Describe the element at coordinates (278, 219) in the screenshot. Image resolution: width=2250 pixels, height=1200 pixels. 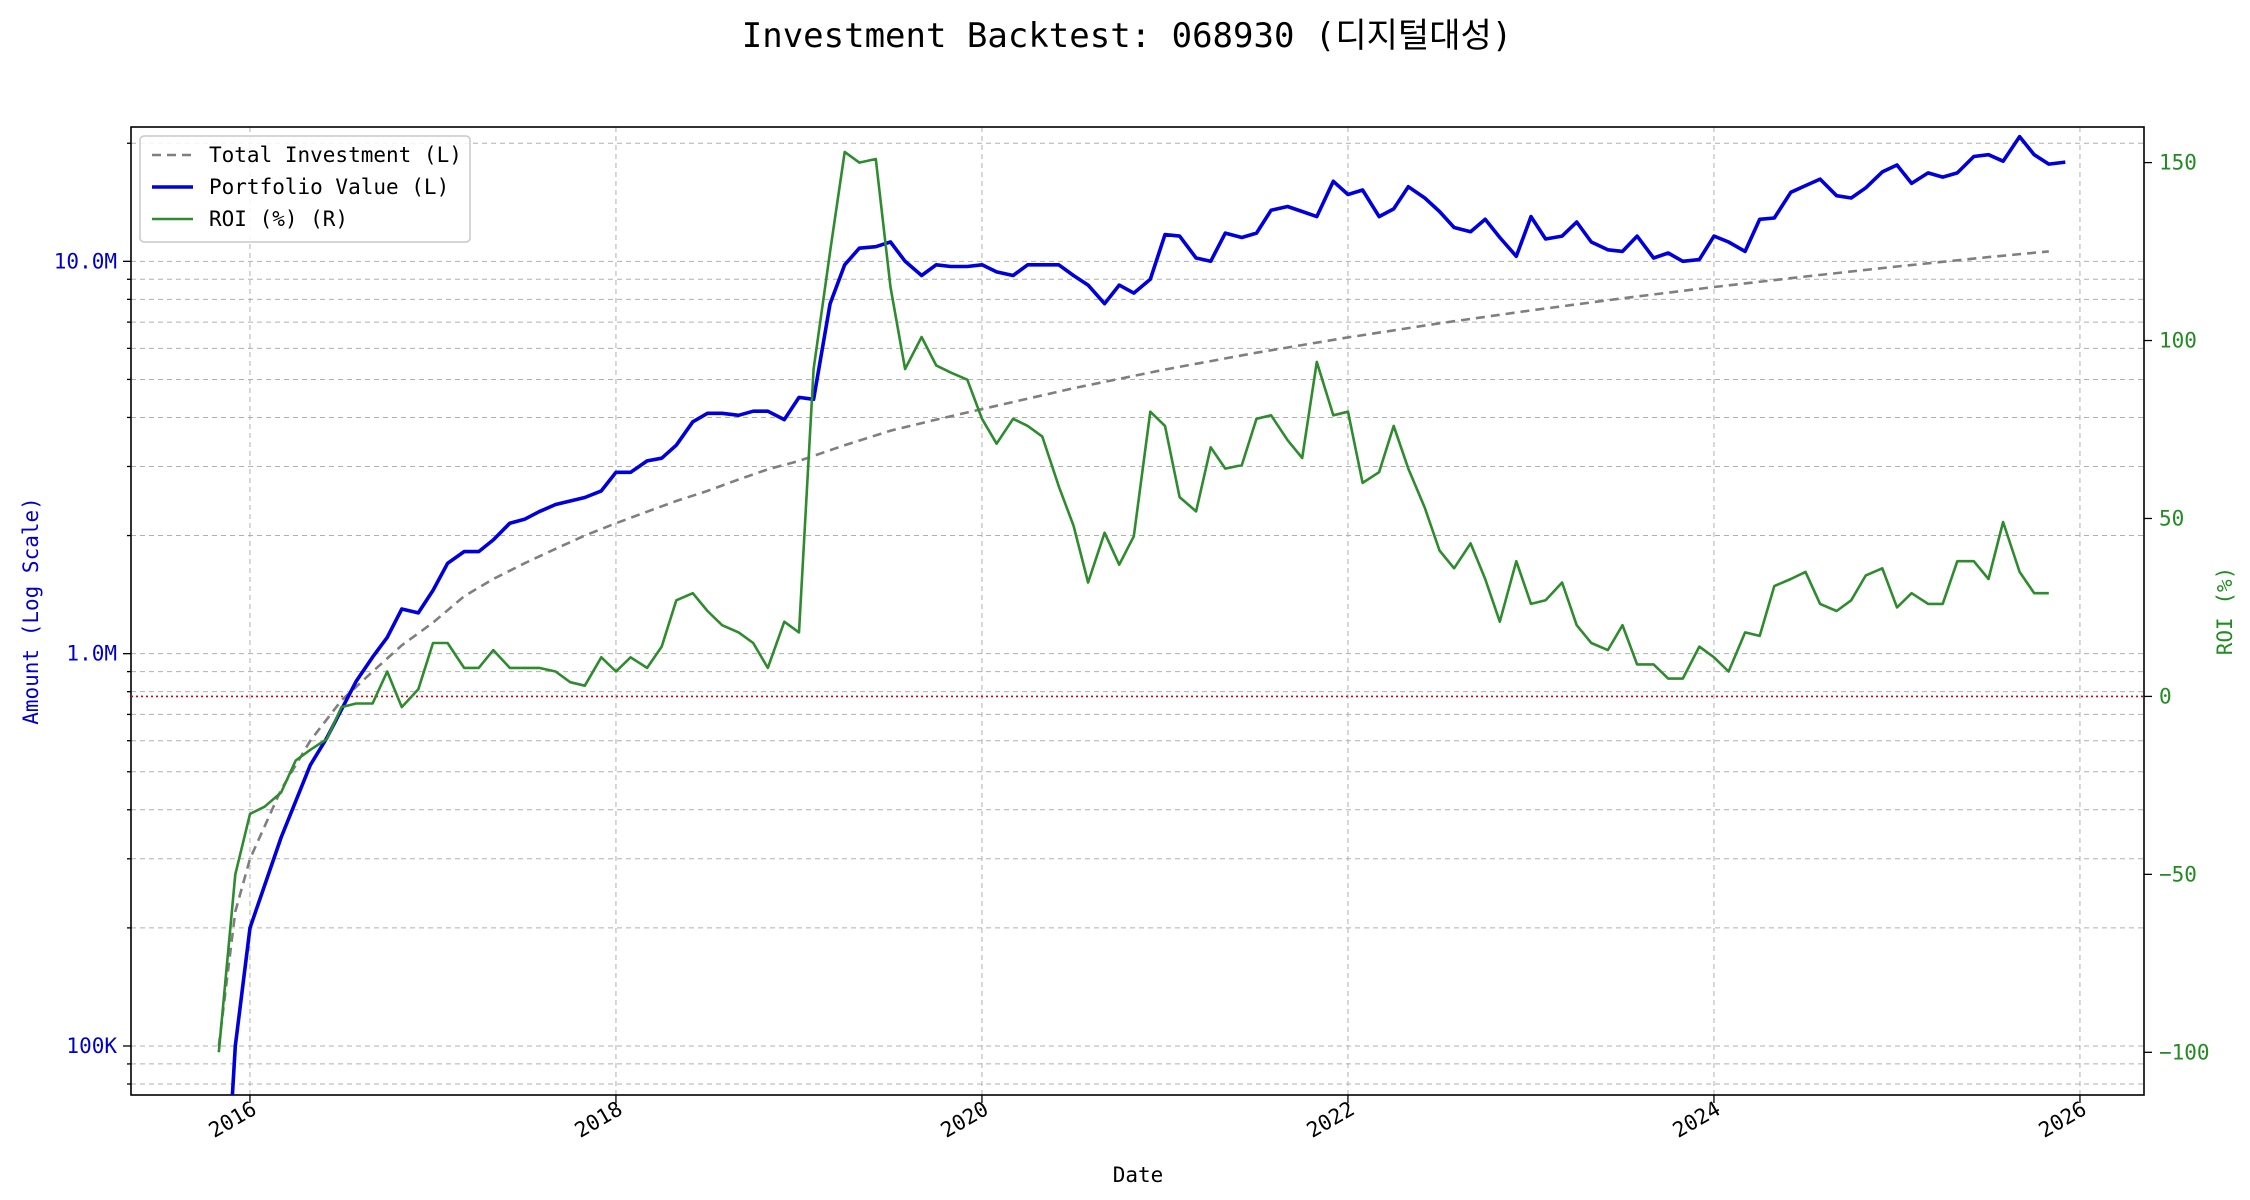
I see `legend-label-roi: ROI (%) (R)` at that location.